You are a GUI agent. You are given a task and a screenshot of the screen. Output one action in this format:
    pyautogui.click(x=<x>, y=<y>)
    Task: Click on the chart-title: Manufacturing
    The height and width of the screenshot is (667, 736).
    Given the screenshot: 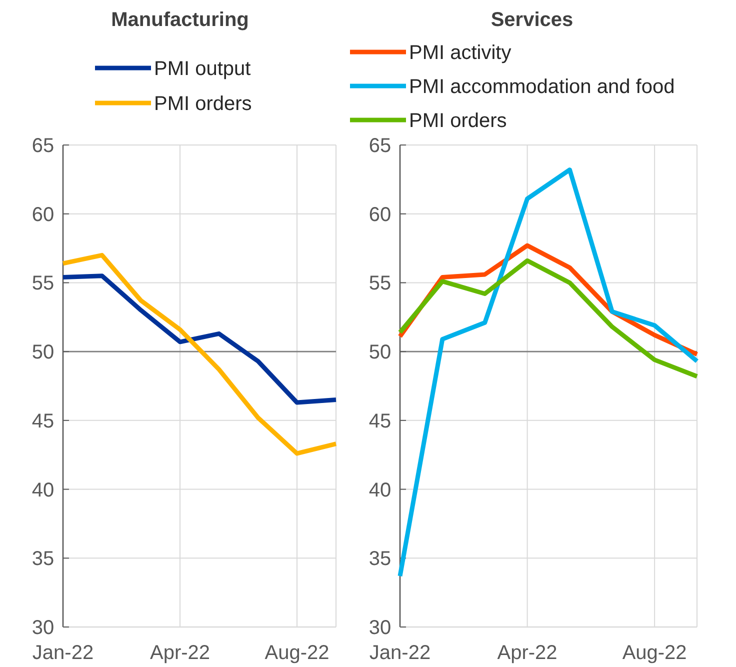 What is the action you would take?
    pyautogui.click(x=180, y=20)
    